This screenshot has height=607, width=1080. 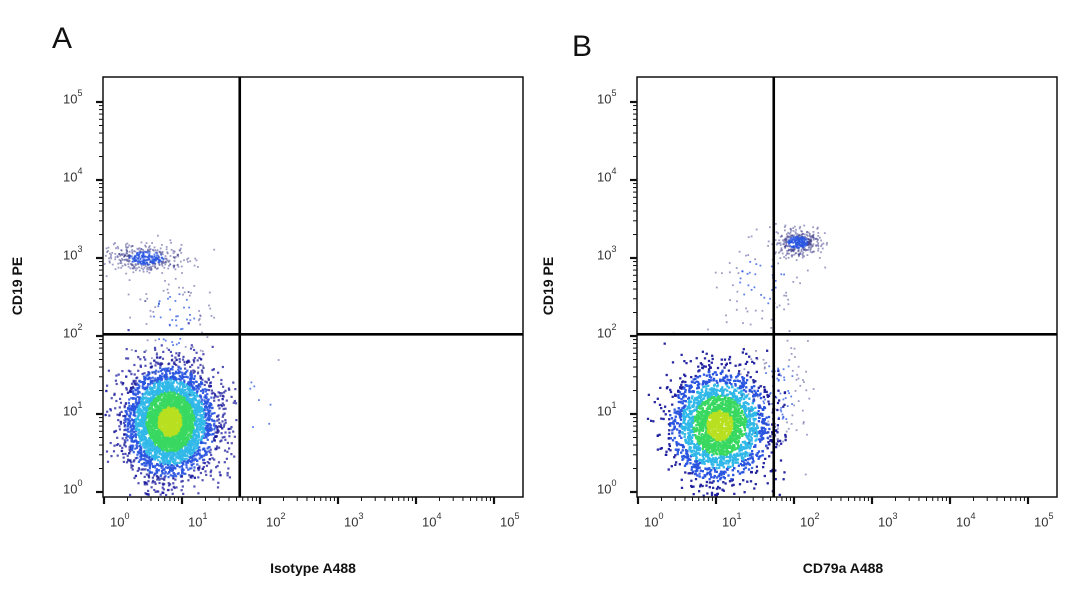 What do you see at coordinates (607, 175) in the screenshot?
I see `panel-b-y-tick-label: 10⁴` at bounding box center [607, 175].